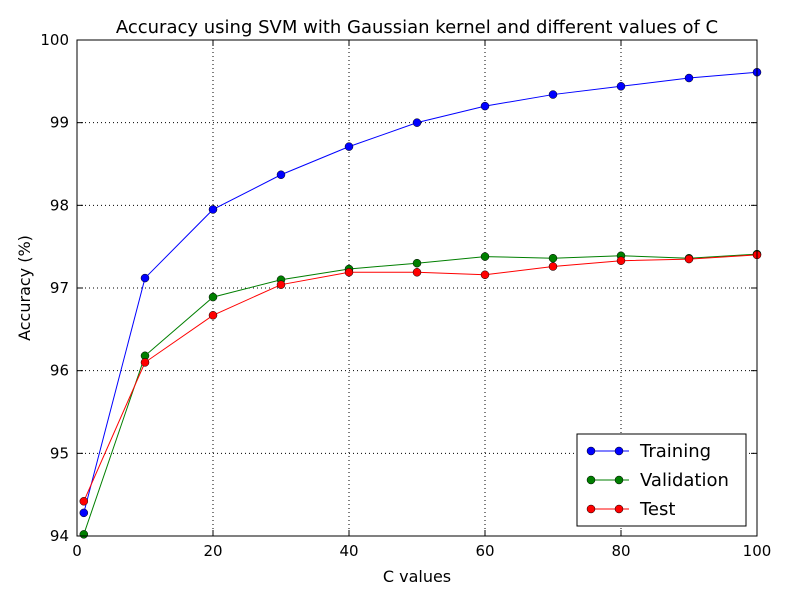  What do you see at coordinates (417, 576) in the screenshot?
I see `x-axis-label: C values` at bounding box center [417, 576].